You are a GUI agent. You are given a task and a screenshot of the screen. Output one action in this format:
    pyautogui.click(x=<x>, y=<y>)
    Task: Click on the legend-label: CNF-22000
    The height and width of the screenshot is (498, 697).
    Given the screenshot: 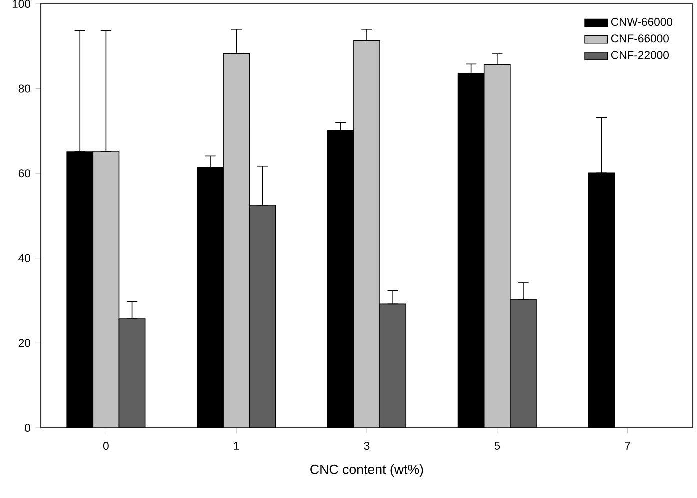 What is the action you would take?
    pyautogui.click(x=640, y=55)
    